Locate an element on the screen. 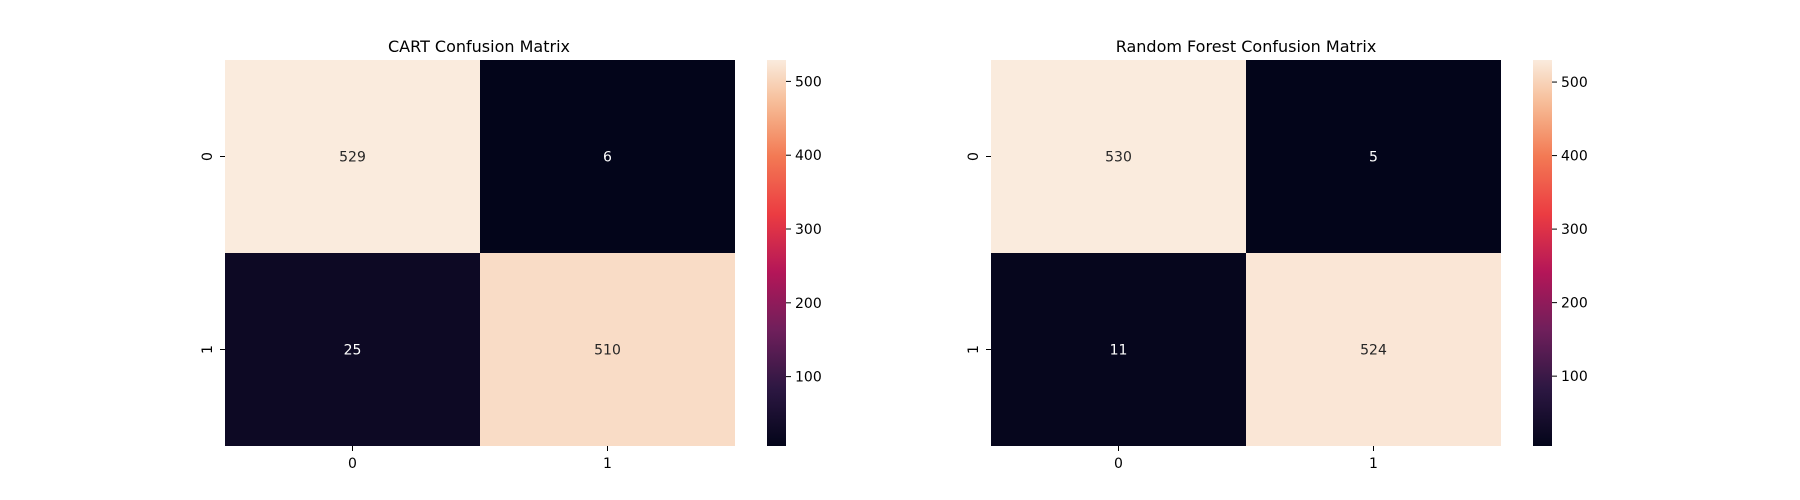 Image resolution: width=1800 pixels, height=500 pixels. cell-value-label: 11 is located at coordinates (1119, 351).